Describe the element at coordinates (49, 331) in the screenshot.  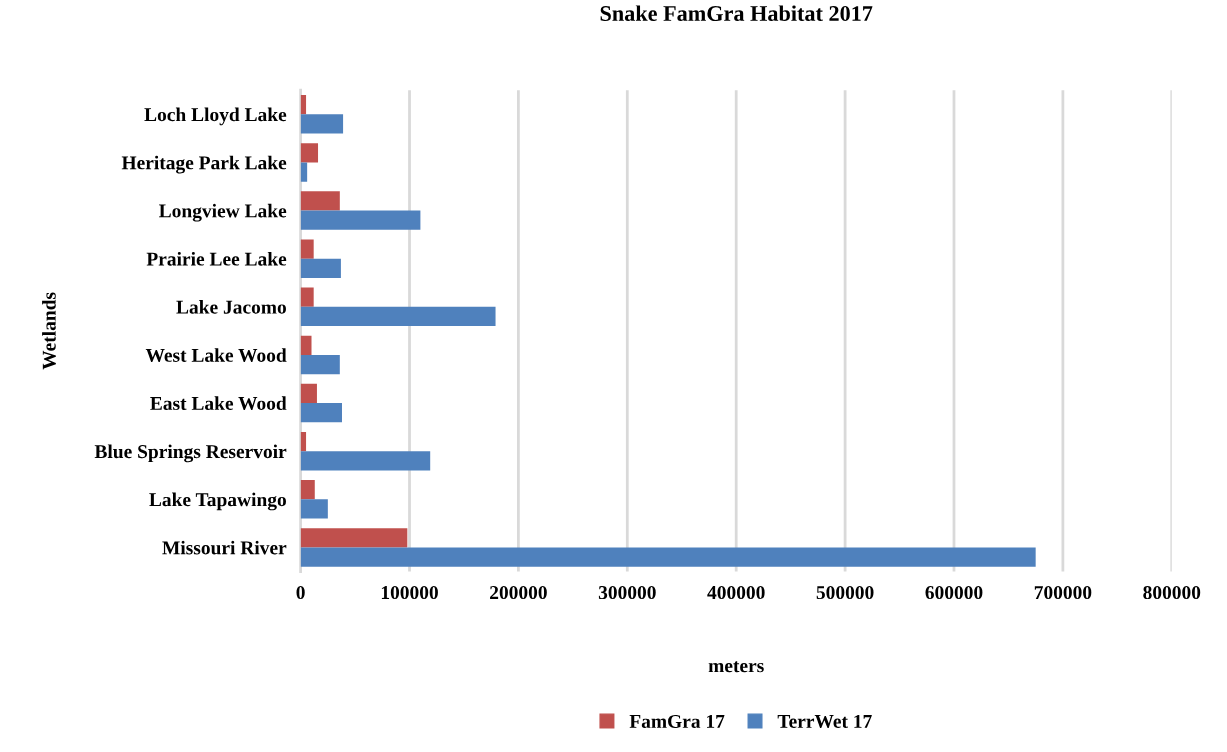
I see `y-axis-title: Wetlands` at that location.